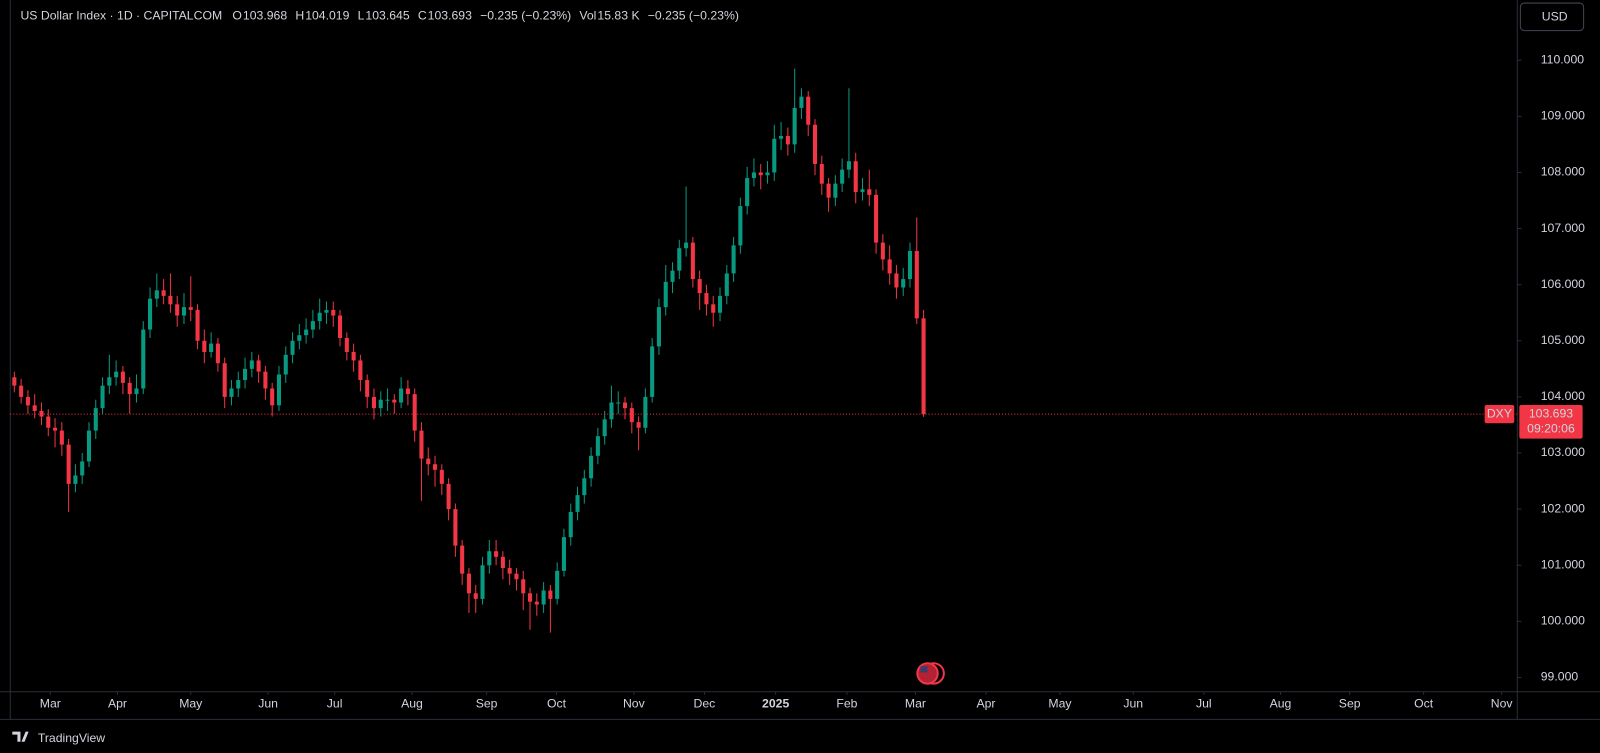 The width and height of the screenshot is (1600, 753). Describe the element at coordinates (237, 16) in the screenshot. I see `header-key: O` at that location.